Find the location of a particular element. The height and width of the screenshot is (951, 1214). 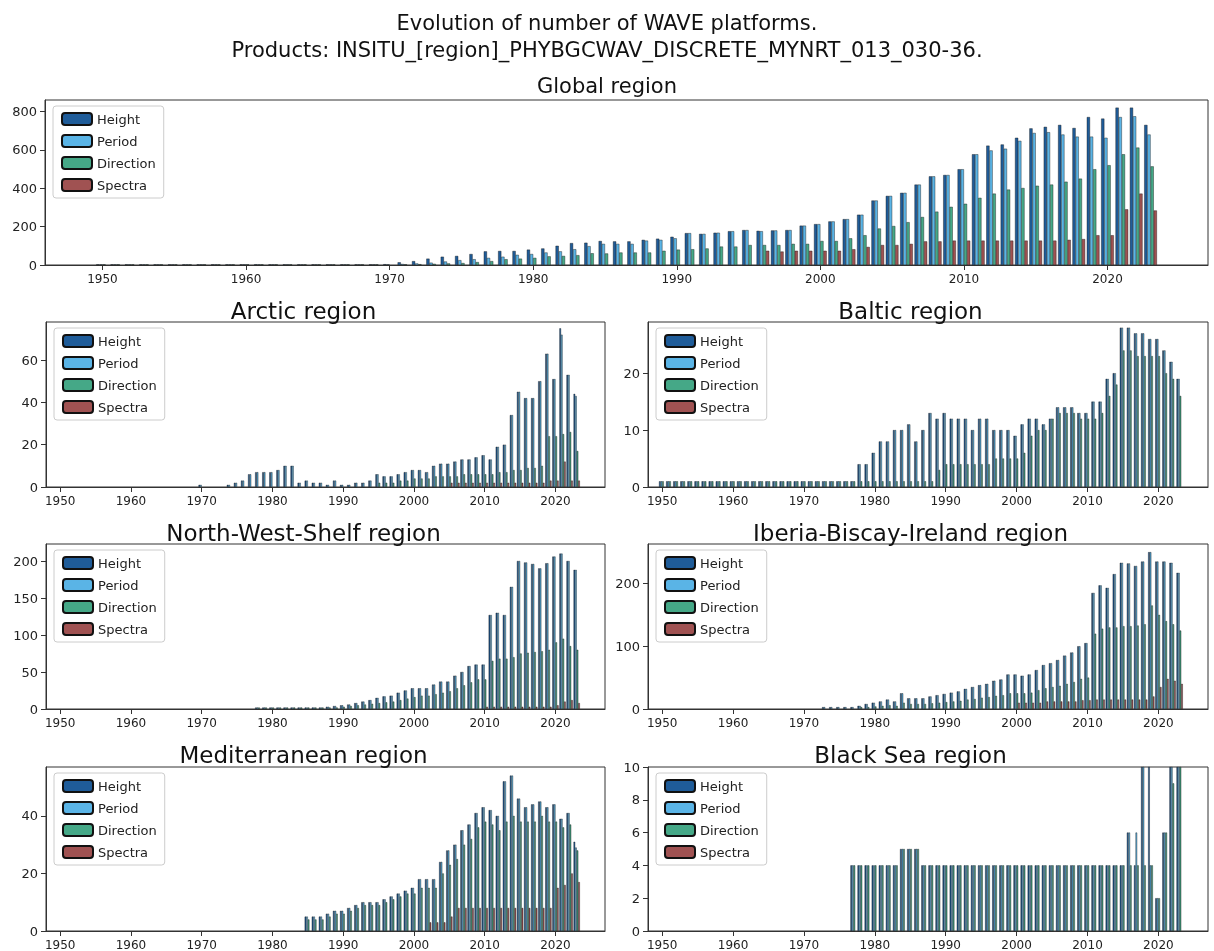

y-tick-label: 100 is located at coordinates (627, 646).